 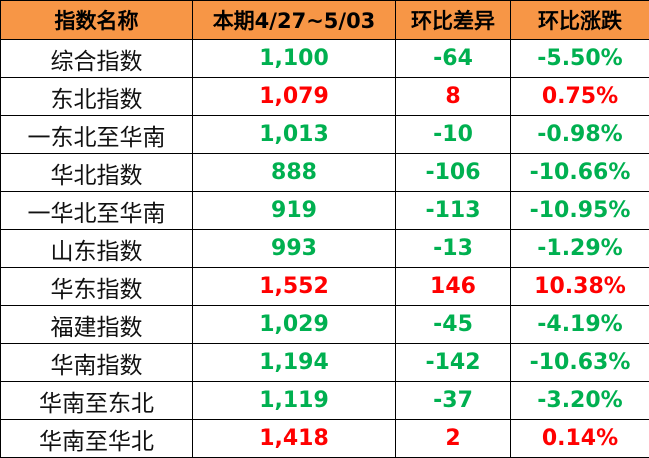 I want to click on header-name: 指数名称, so click(x=97, y=20).